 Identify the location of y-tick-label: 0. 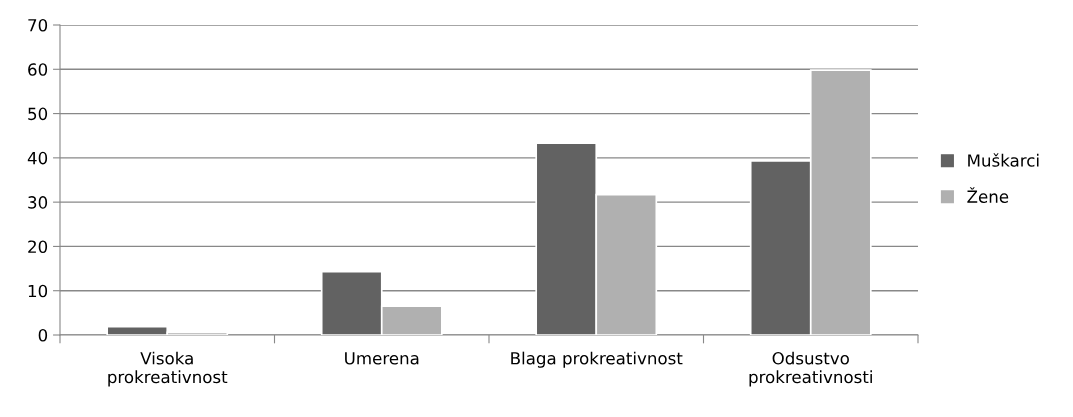
(43, 335).